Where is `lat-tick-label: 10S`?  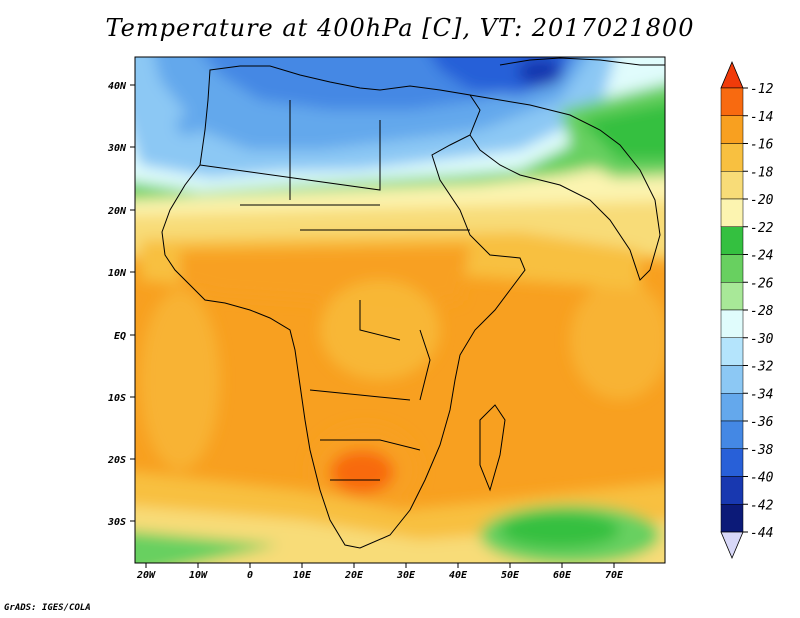
lat-tick-label: 10S is located at coordinates (117, 398).